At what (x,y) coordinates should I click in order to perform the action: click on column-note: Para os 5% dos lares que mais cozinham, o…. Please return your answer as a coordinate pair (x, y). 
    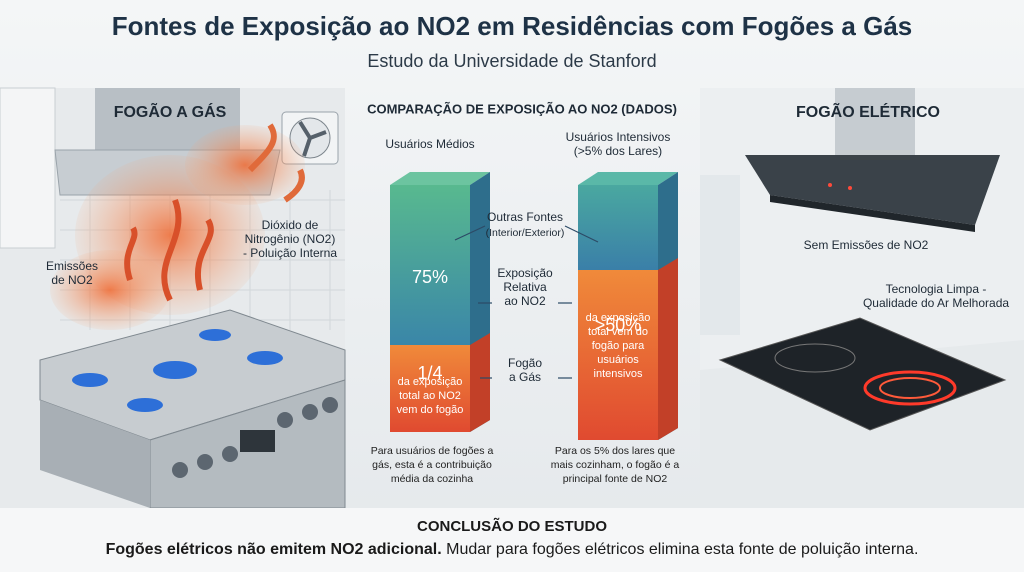
    Looking at the image, I should click on (615, 465).